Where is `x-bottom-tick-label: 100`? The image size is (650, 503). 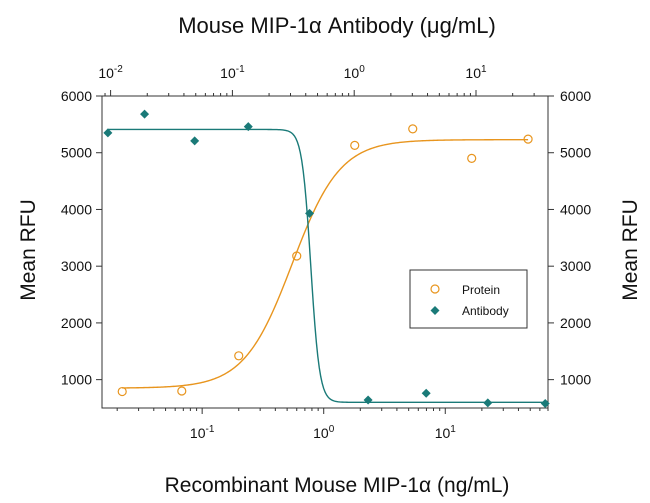 x-bottom-tick-label: 100 is located at coordinates (324, 432).